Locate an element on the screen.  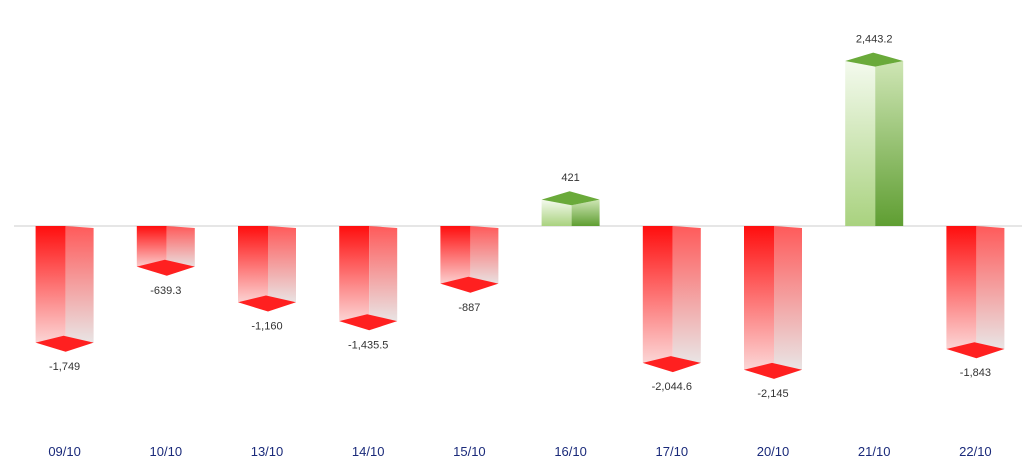
x-tick-label: 21/10 is located at coordinates (874, 451).